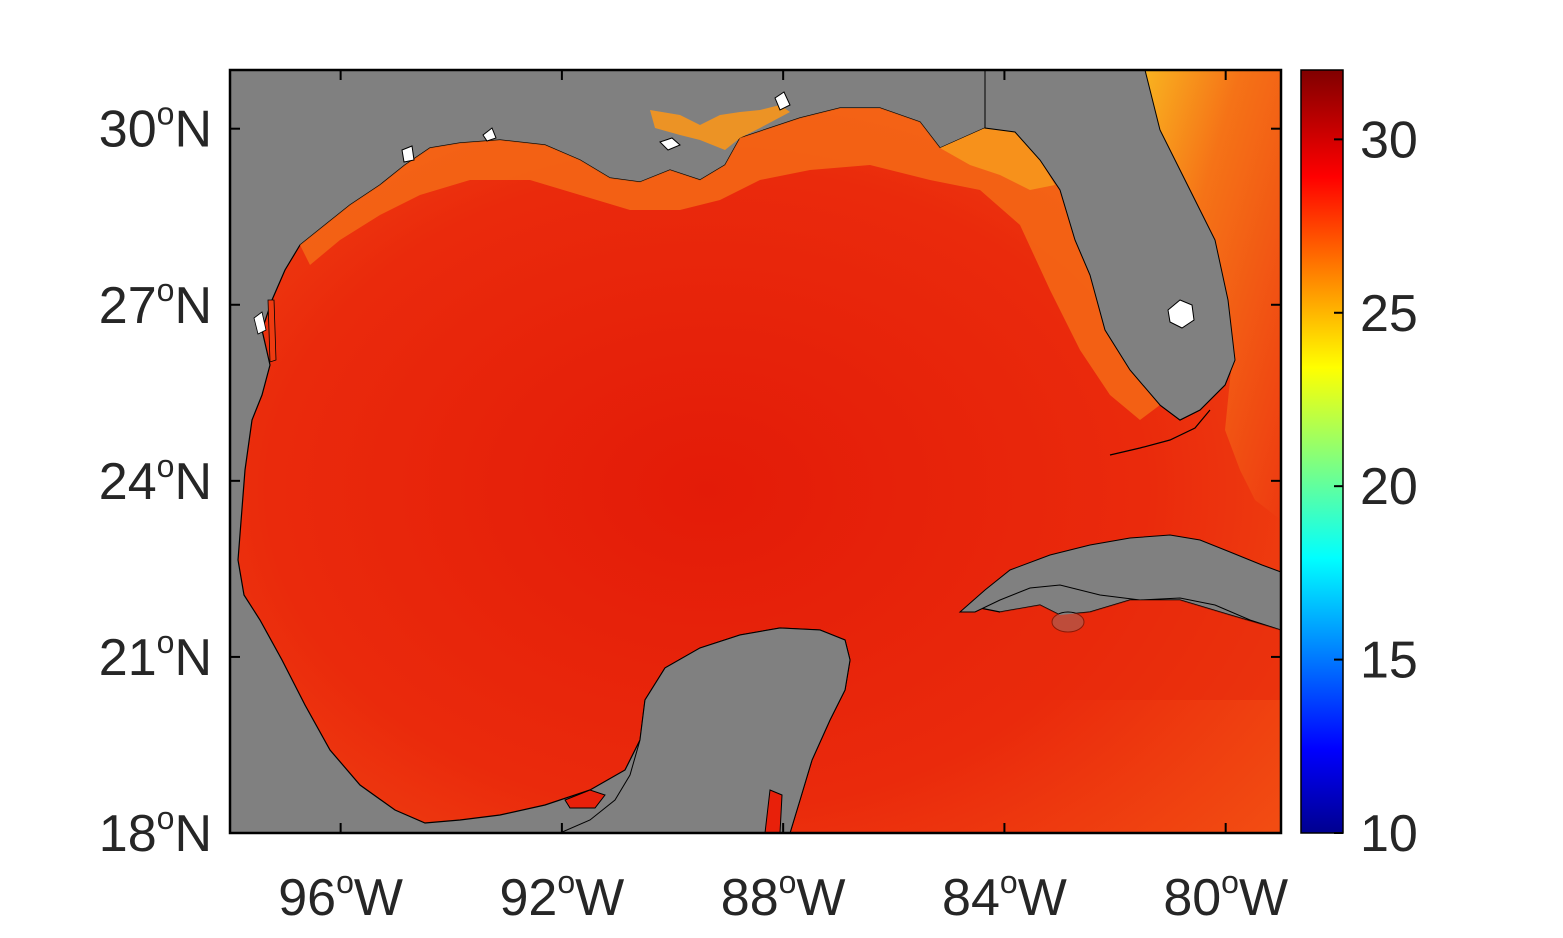 The width and height of the screenshot is (1563, 938). Describe the element at coordinates (997, 159) in the screenshot. I see `big-bend-cool-water` at that location.